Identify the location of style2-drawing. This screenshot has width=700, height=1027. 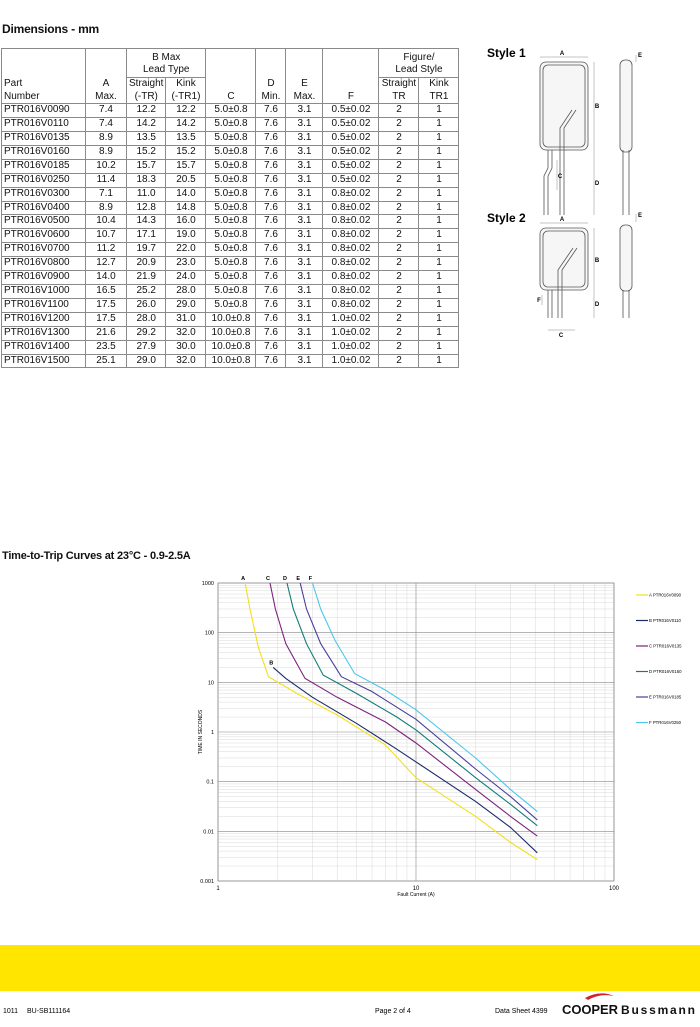
(588, 272).